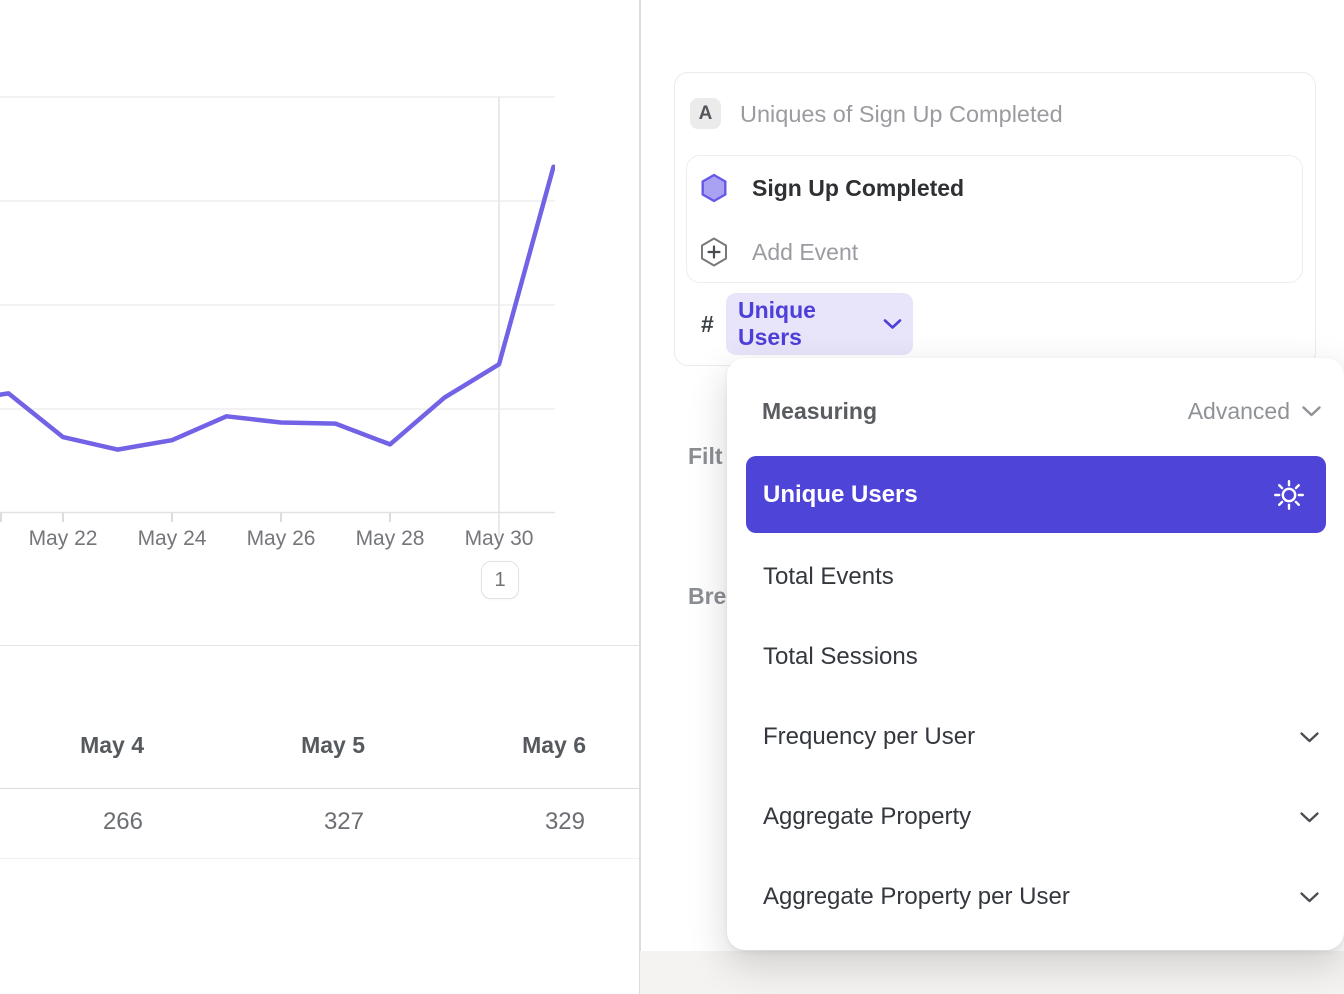 Image resolution: width=1344 pixels, height=994 pixels. I want to click on measure-prefix: #, so click(707, 324).